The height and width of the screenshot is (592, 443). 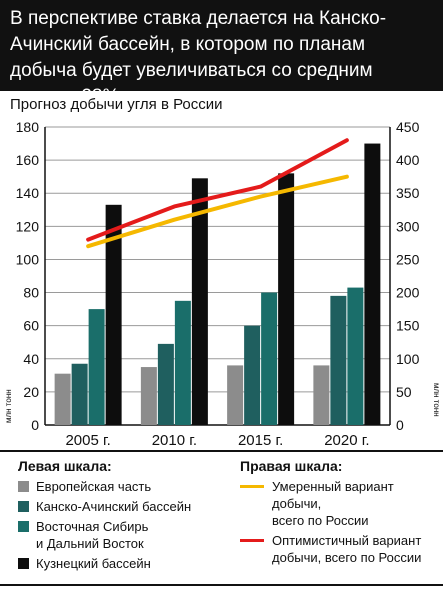 What do you see at coordinates (408, 359) in the screenshot?
I see `right-tick-label: 100` at bounding box center [408, 359].